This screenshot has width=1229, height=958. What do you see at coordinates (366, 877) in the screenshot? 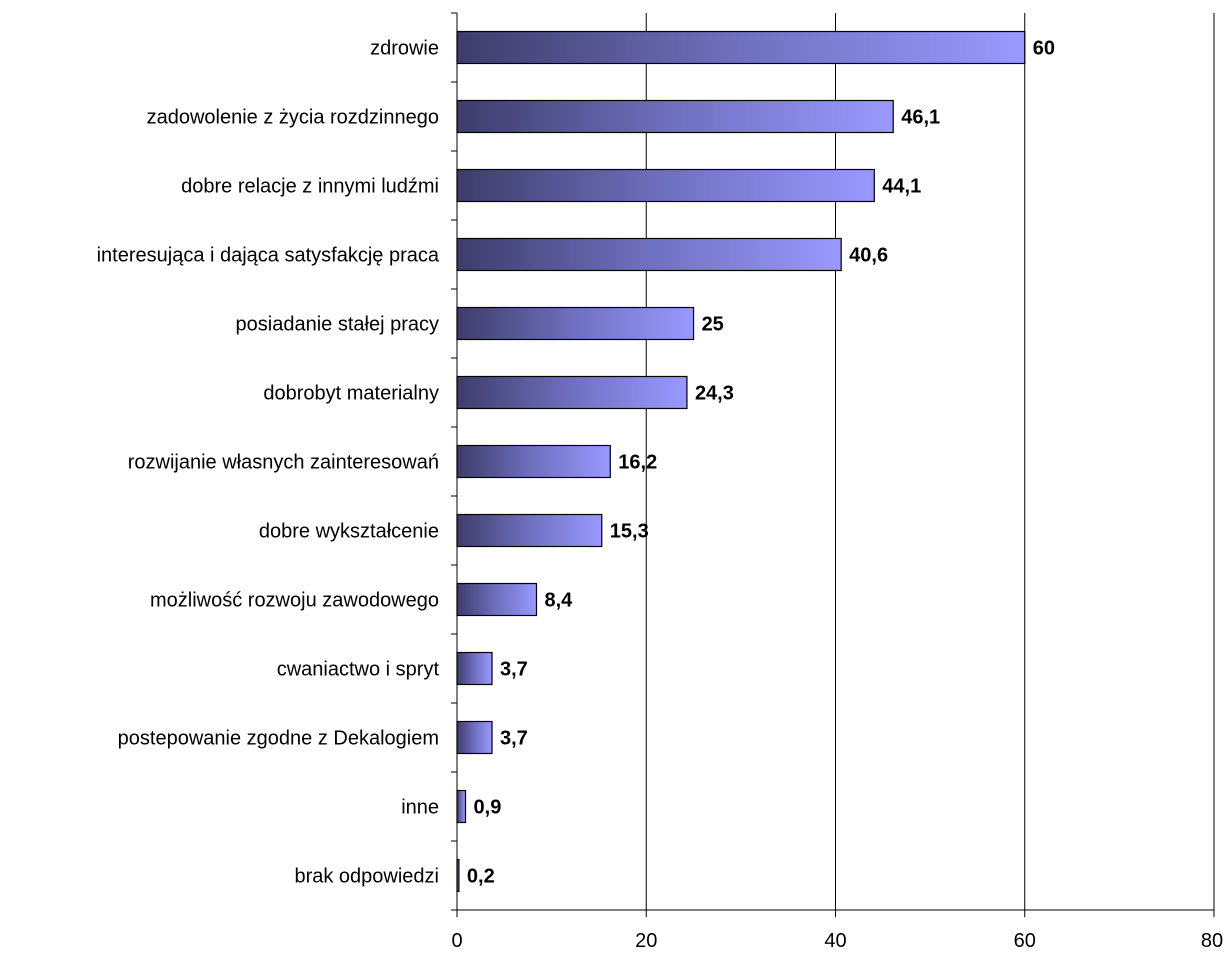
I see `category-label-12: brak odpowiedzi` at bounding box center [366, 877].